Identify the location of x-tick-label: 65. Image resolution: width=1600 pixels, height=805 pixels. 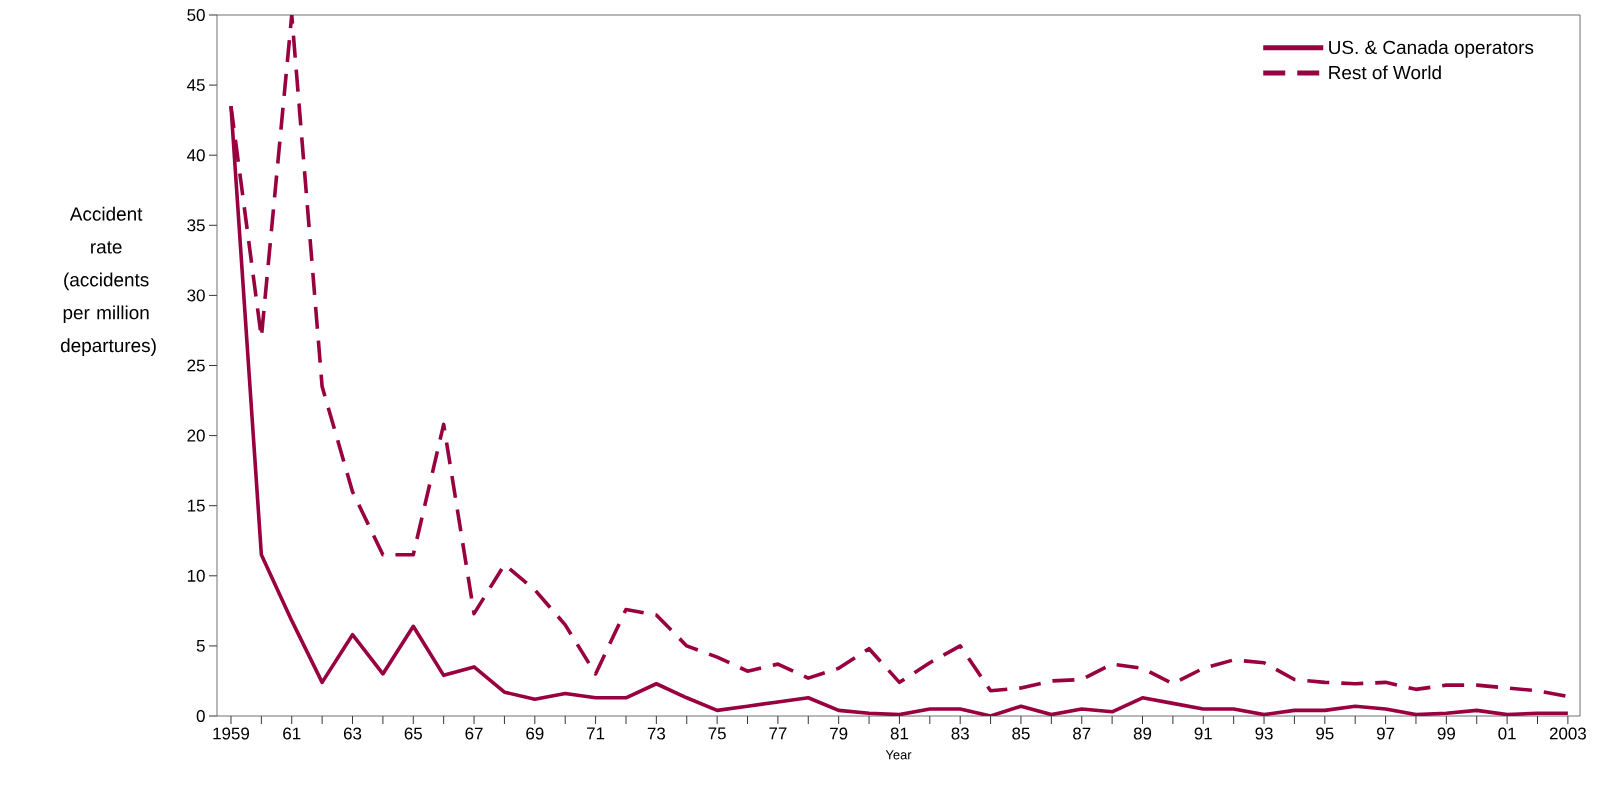
(413, 733).